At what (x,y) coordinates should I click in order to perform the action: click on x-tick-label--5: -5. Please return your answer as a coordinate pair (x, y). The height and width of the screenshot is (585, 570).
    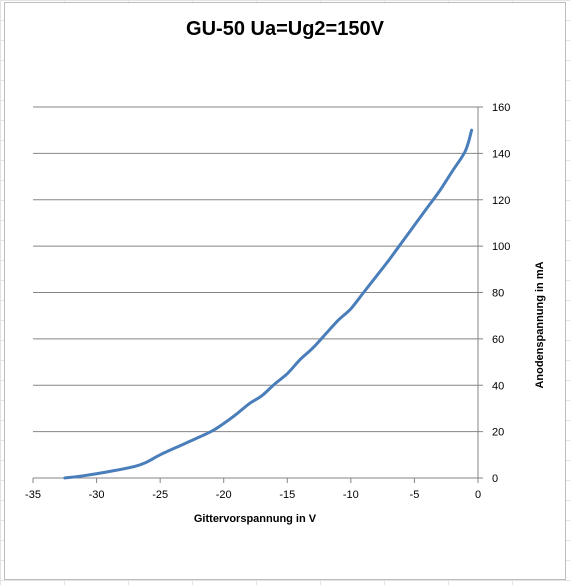
    Looking at the image, I should click on (415, 495).